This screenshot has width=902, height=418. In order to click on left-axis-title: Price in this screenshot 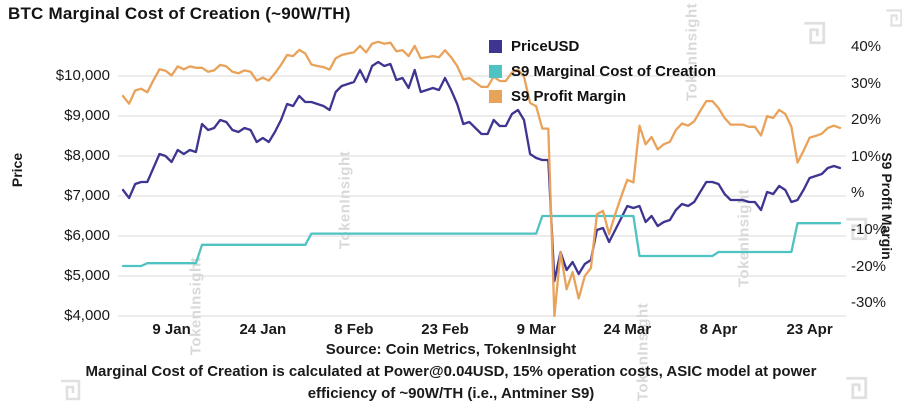, I will do `click(17, 170)`.